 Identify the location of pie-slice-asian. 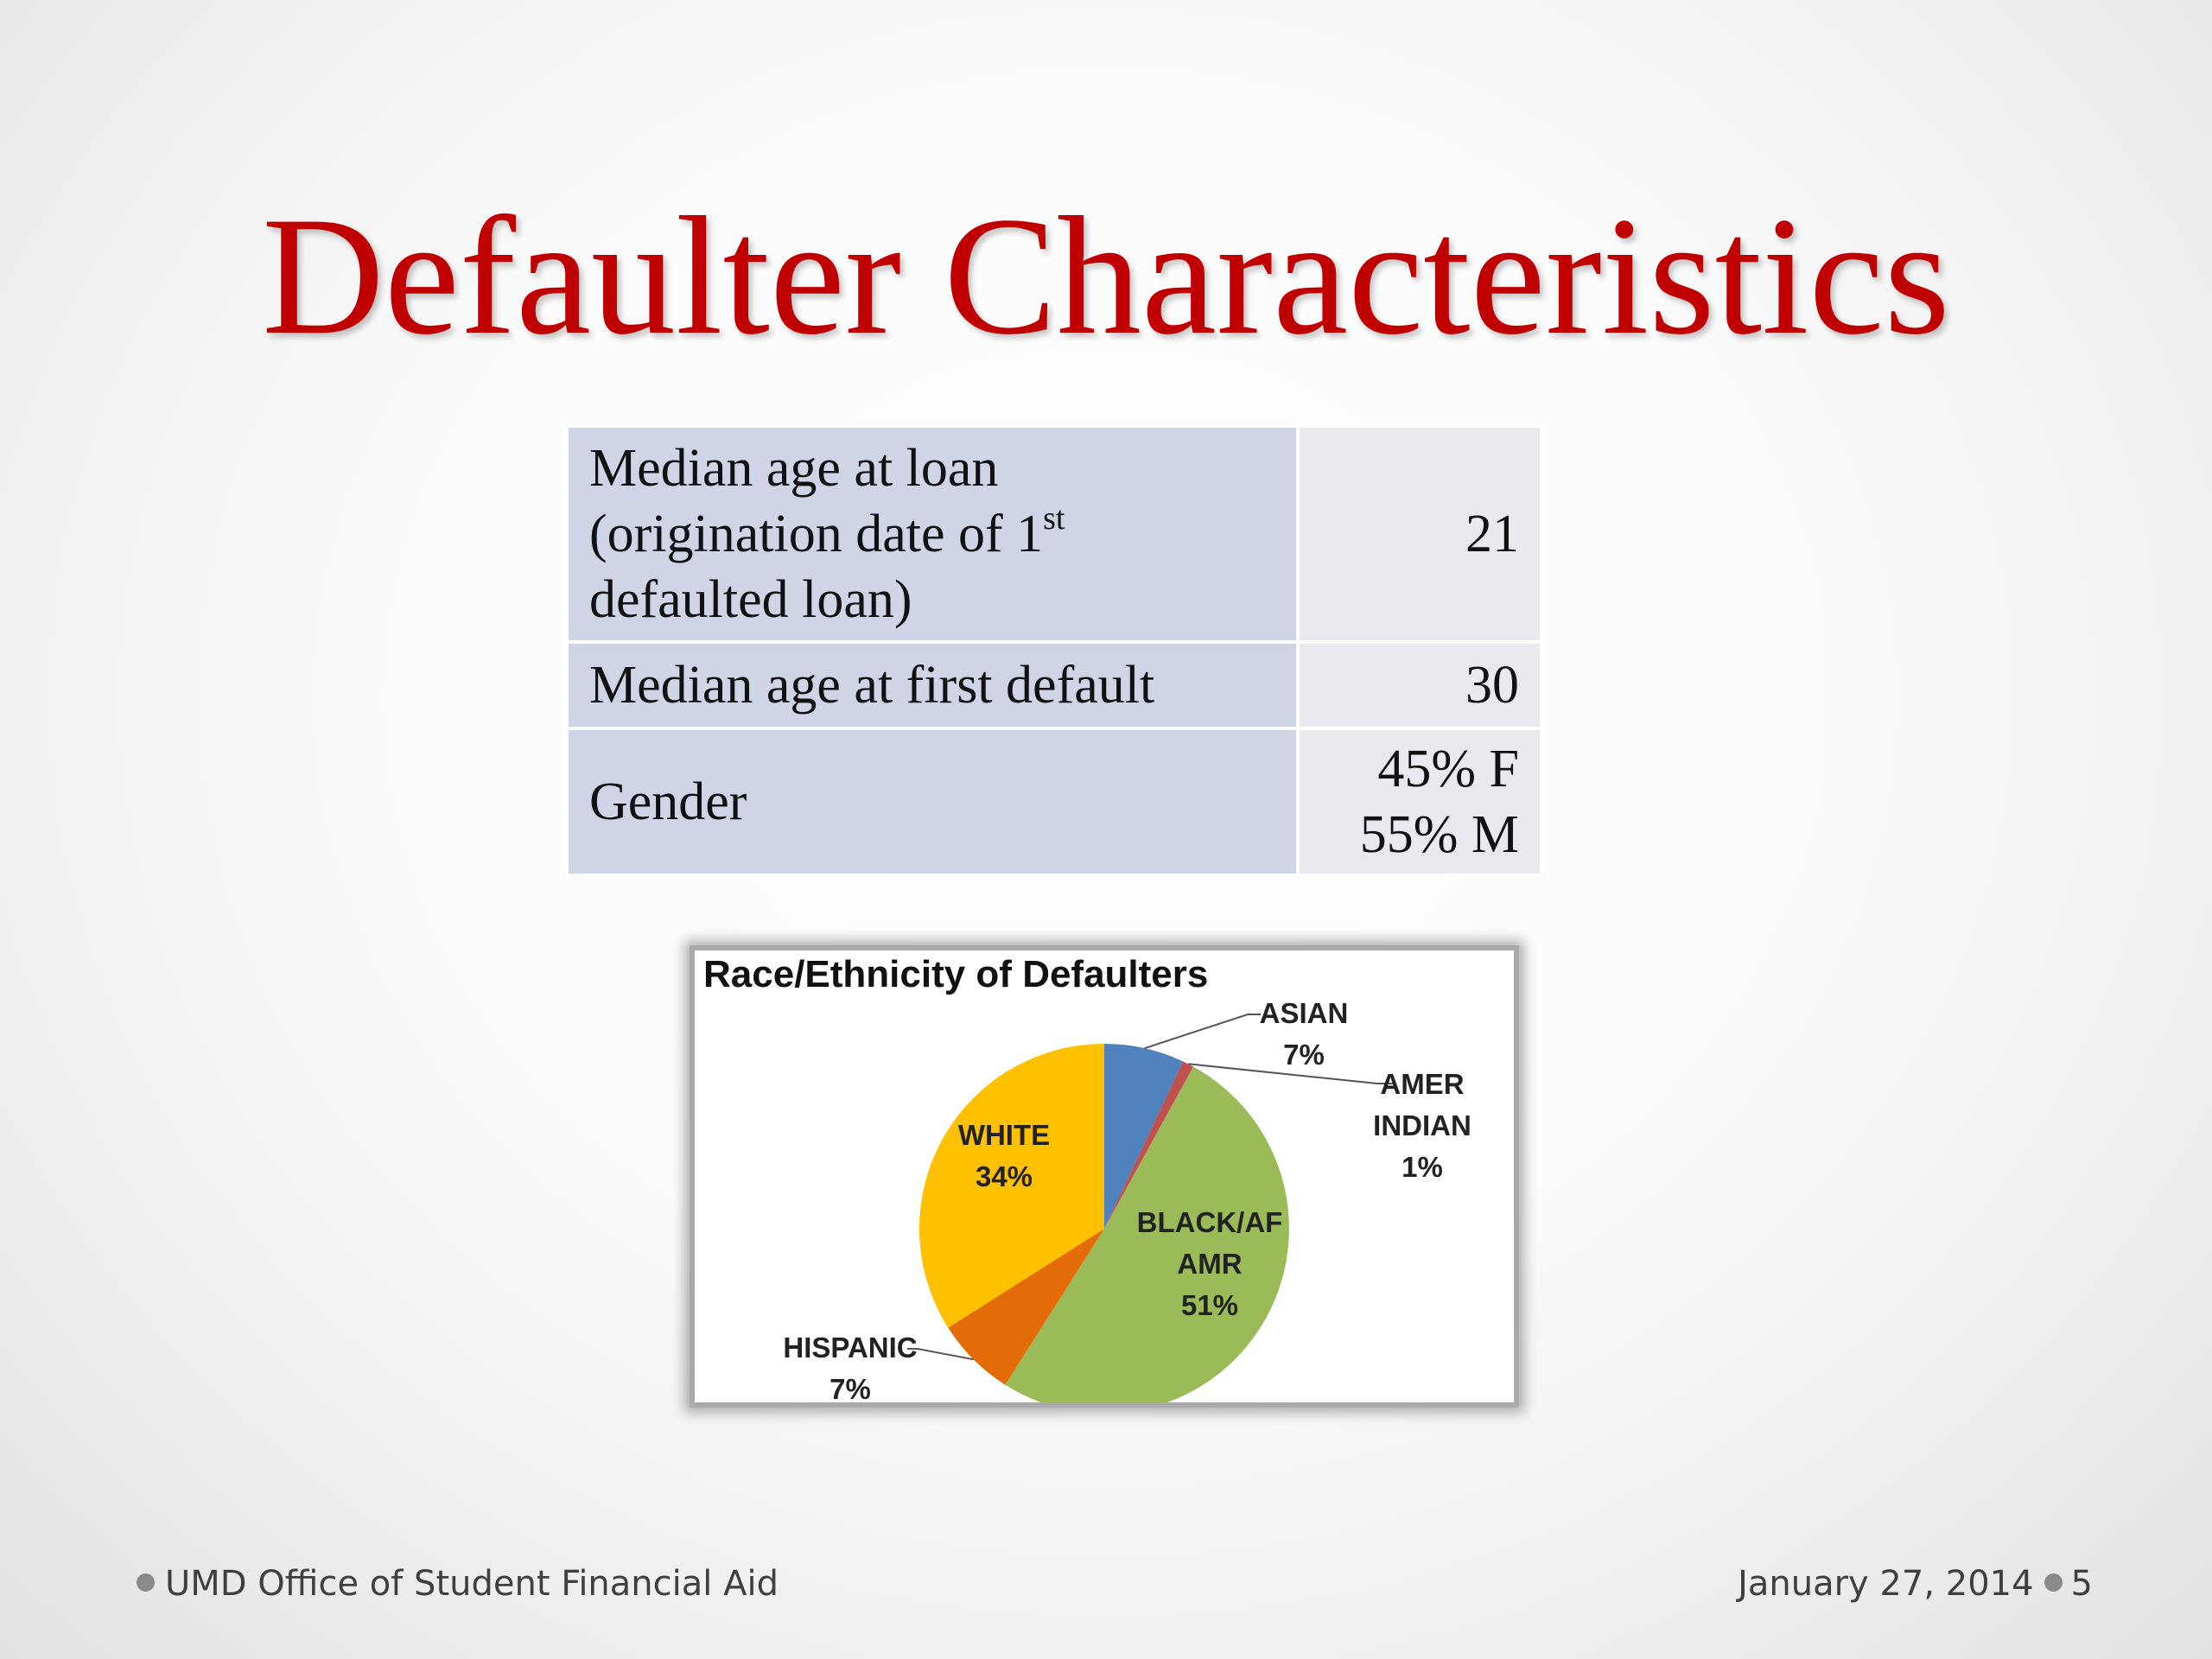
(1144, 1136).